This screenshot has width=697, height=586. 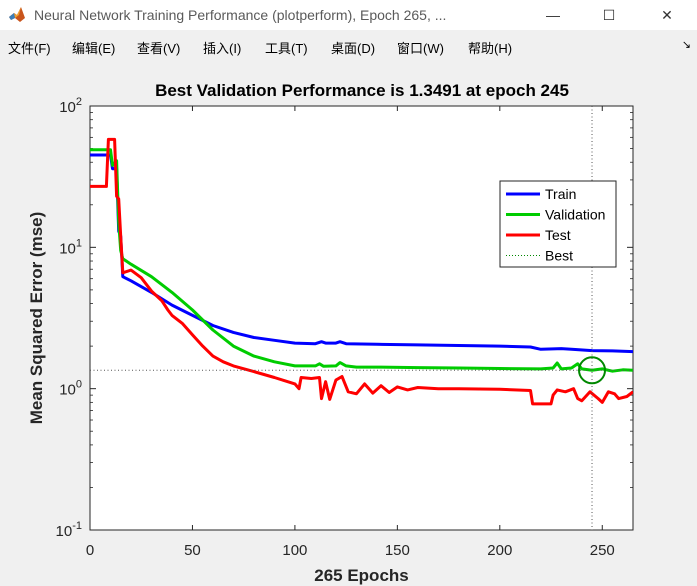 What do you see at coordinates (490, 48) in the screenshot?
I see `menu-help: 帮助(H)` at bounding box center [490, 48].